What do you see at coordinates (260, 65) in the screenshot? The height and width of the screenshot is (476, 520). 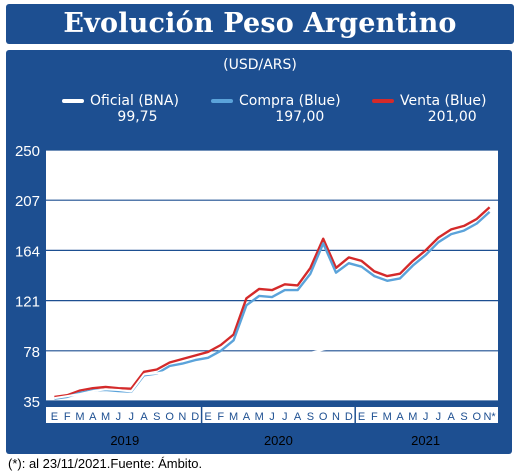 I see `unit-label: (USD/ARS)` at bounding box center [260, 65].